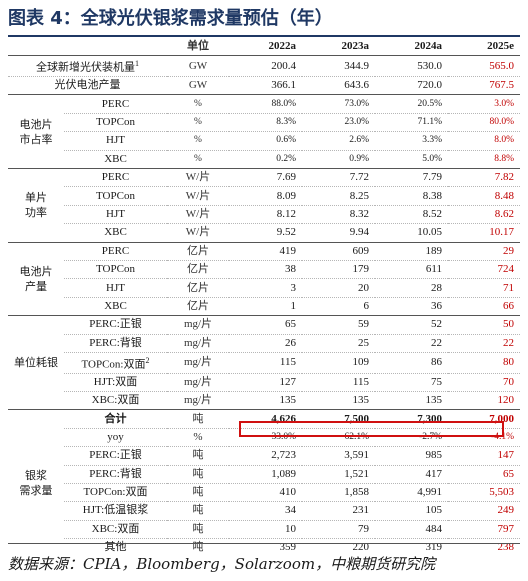  I want to click on row-label: HJT, so click(115, 141).